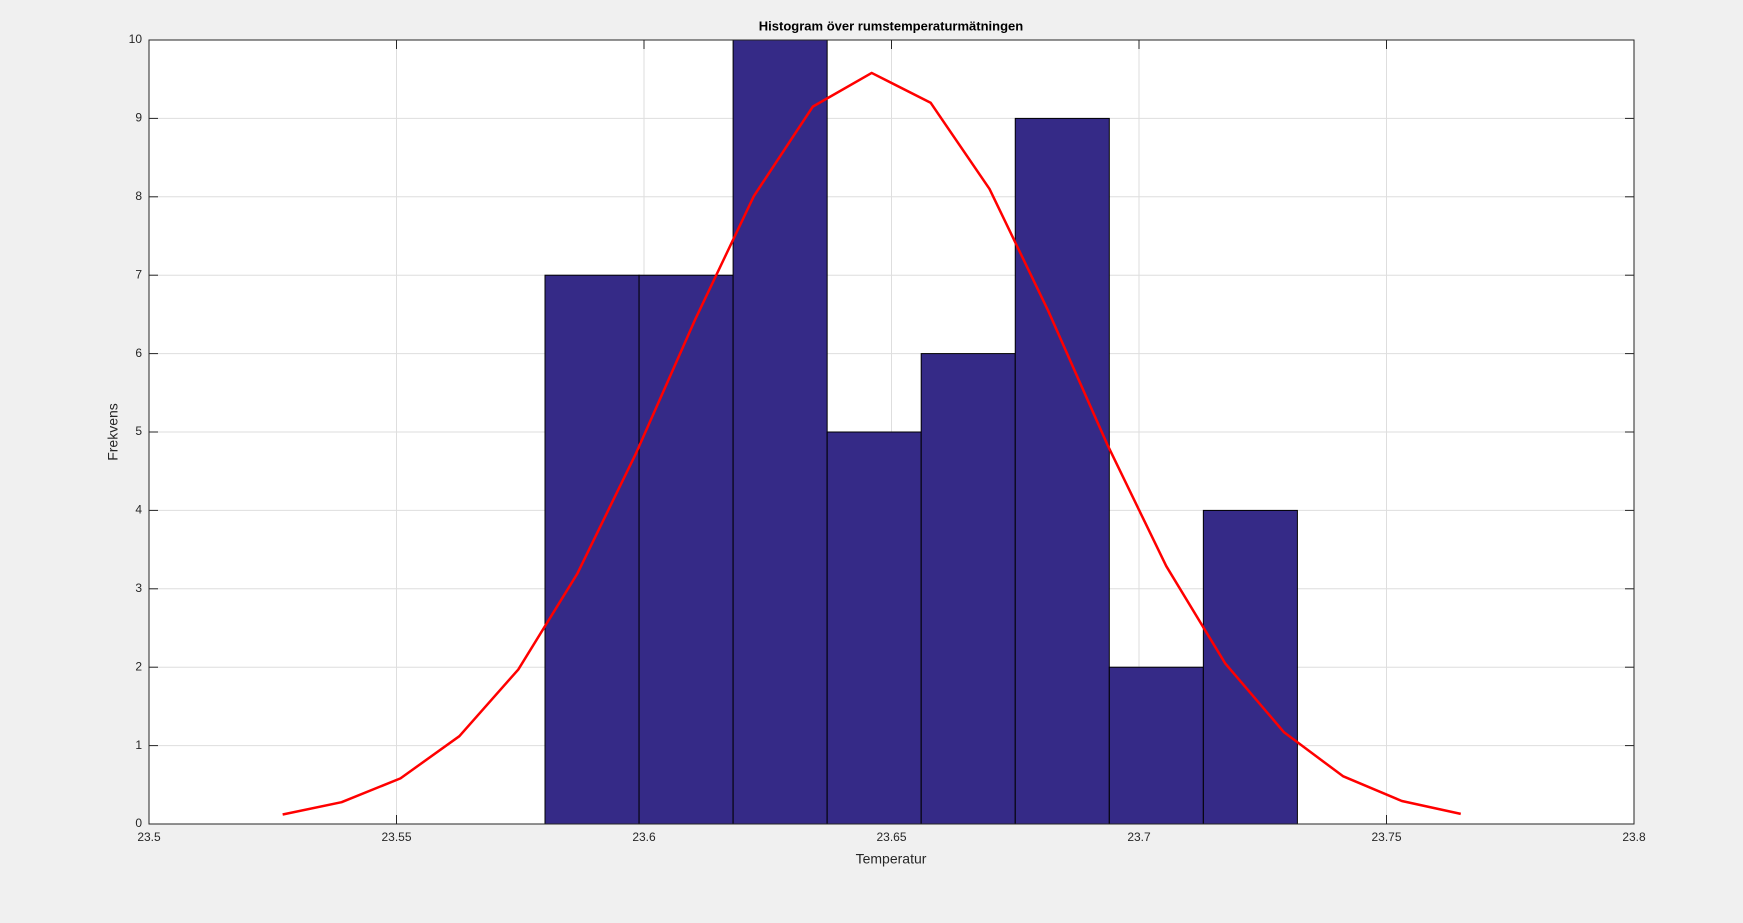 Image resolution: width=1743 pixels, height=923 pixels. I want to click on x-tick-label: 23.55, so click(396, 837).